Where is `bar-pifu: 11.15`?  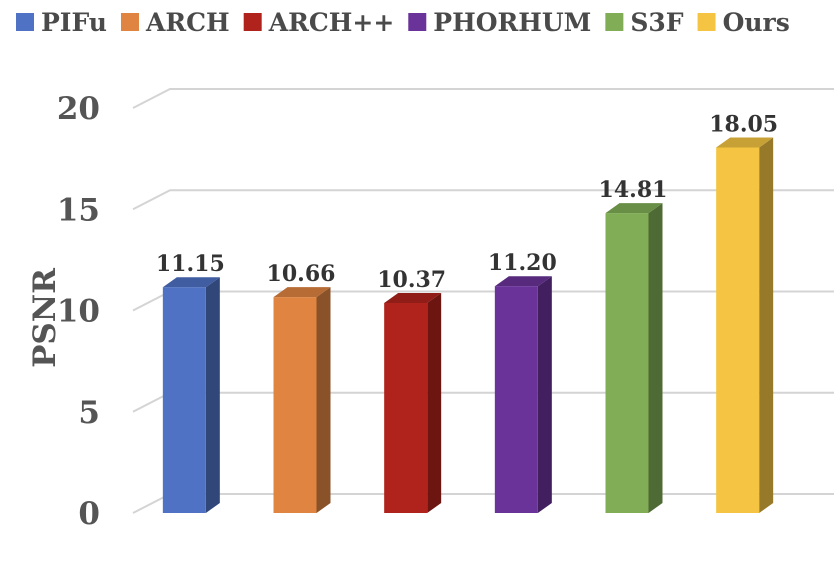 bar-pifu: 11.15 is located at coordinates (190, 382).